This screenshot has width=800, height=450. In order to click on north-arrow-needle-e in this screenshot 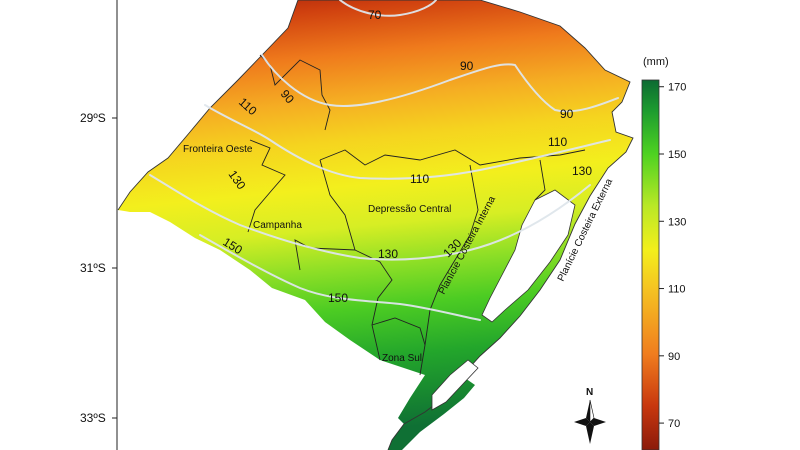, I will do `click(598, 422)`.